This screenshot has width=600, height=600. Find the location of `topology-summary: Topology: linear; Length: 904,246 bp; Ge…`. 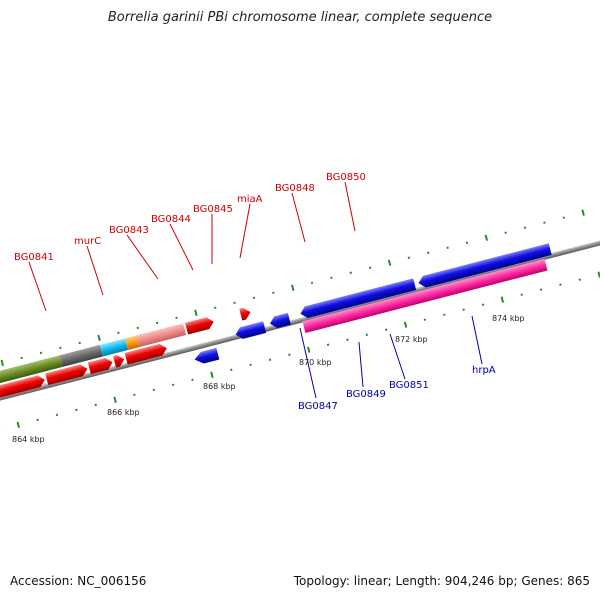

topology-summary: Topology: linear; Length: 904,246 bp; Ge… is located at coordinates (441, 581).